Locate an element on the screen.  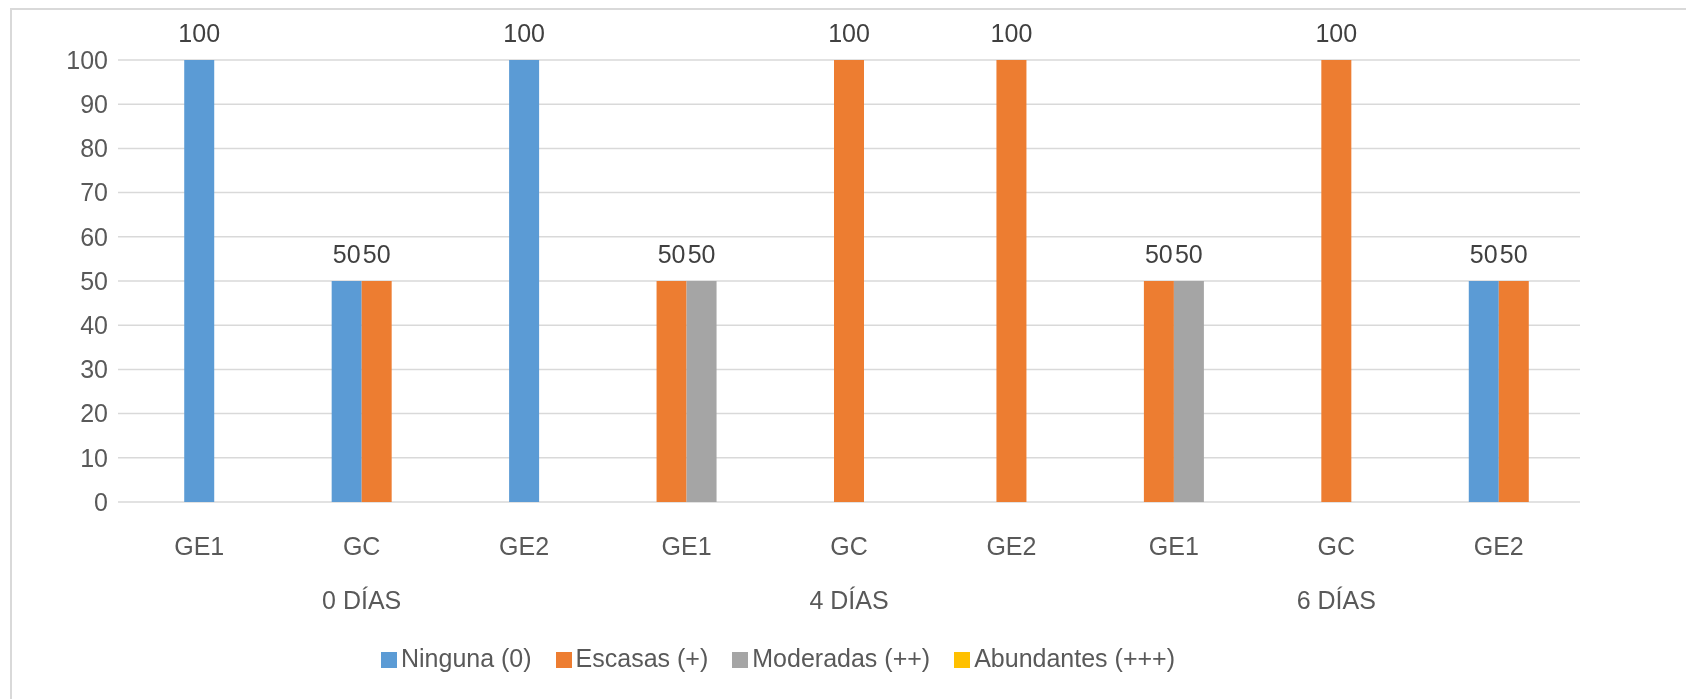
y-tick-label: 100 is located at coordinates (87, 59).